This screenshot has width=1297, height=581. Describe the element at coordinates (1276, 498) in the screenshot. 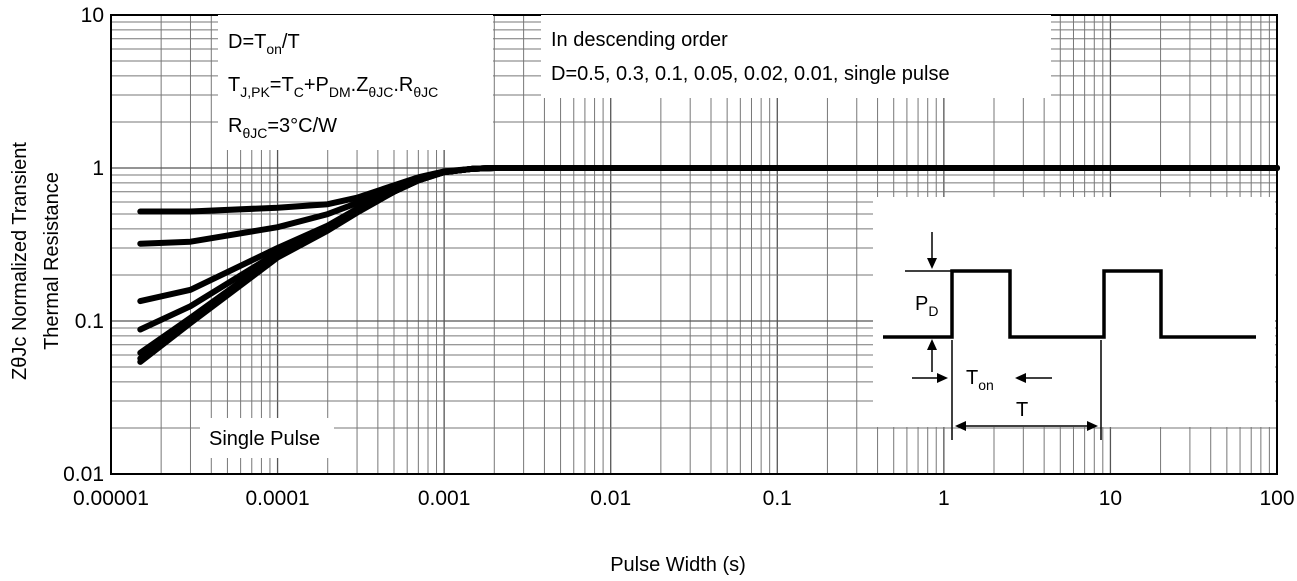

I see `x-tick-label: 100` at that location.